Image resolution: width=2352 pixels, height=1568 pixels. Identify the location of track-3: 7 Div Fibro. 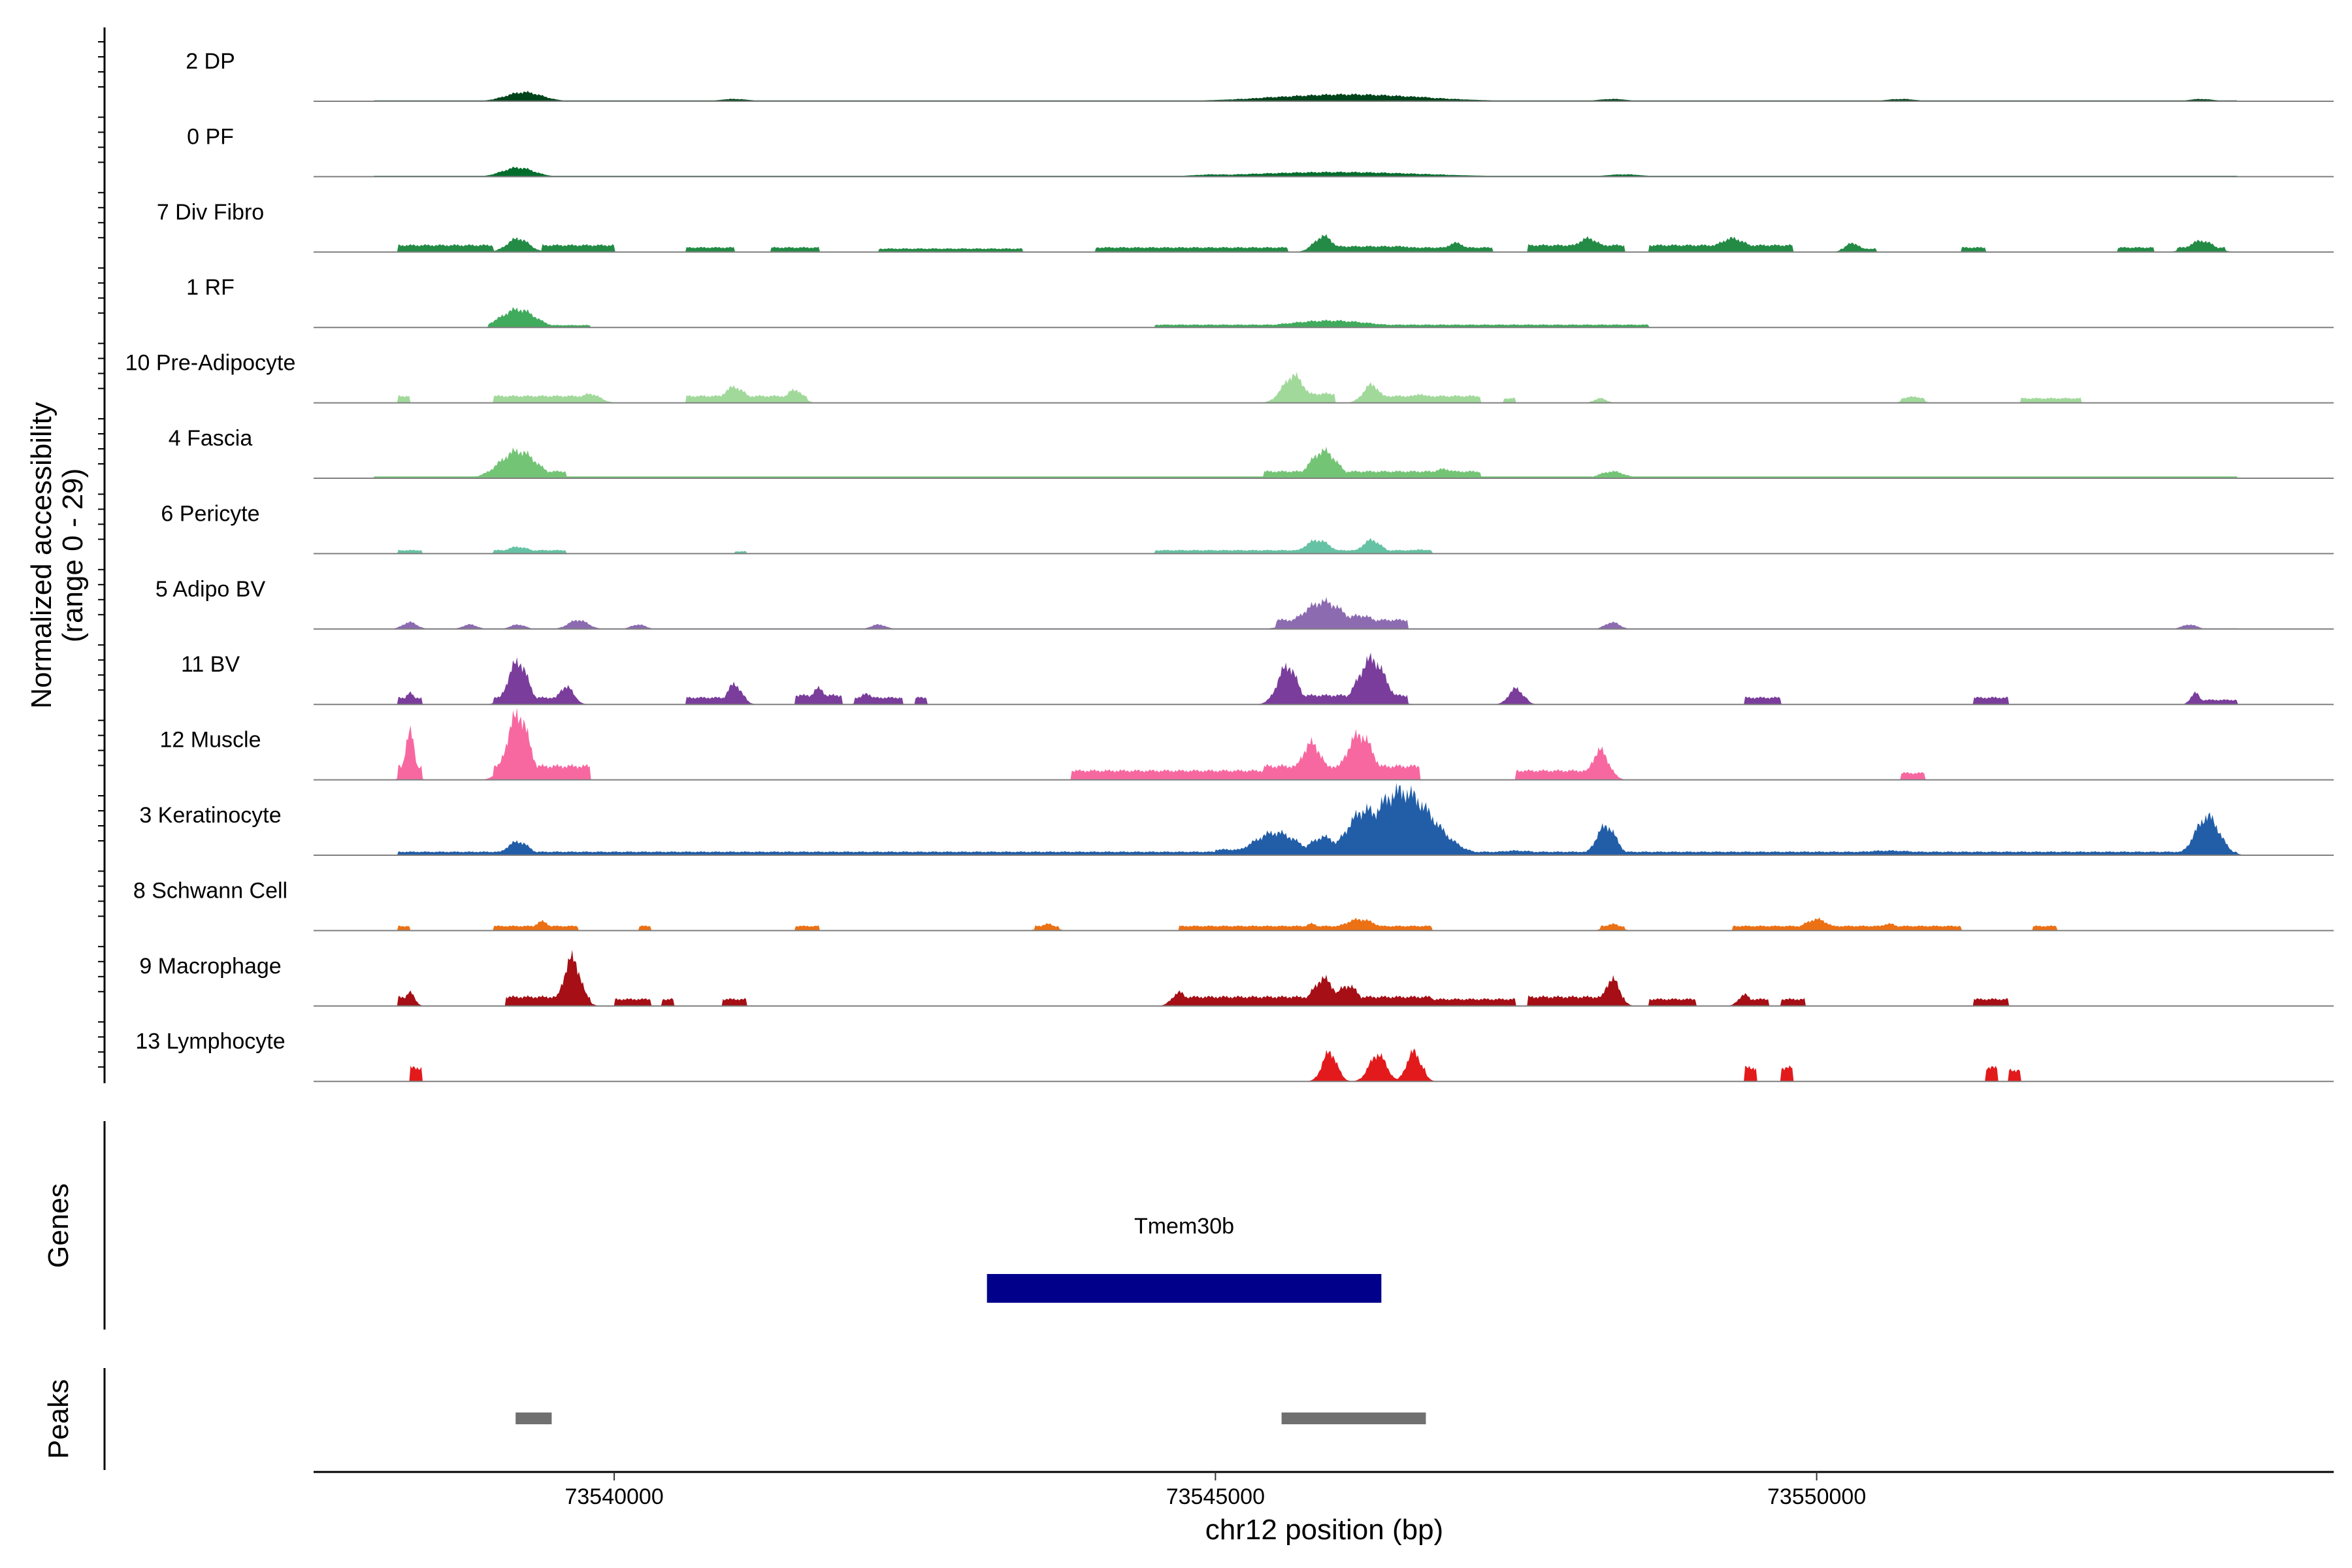
(1245, 226).